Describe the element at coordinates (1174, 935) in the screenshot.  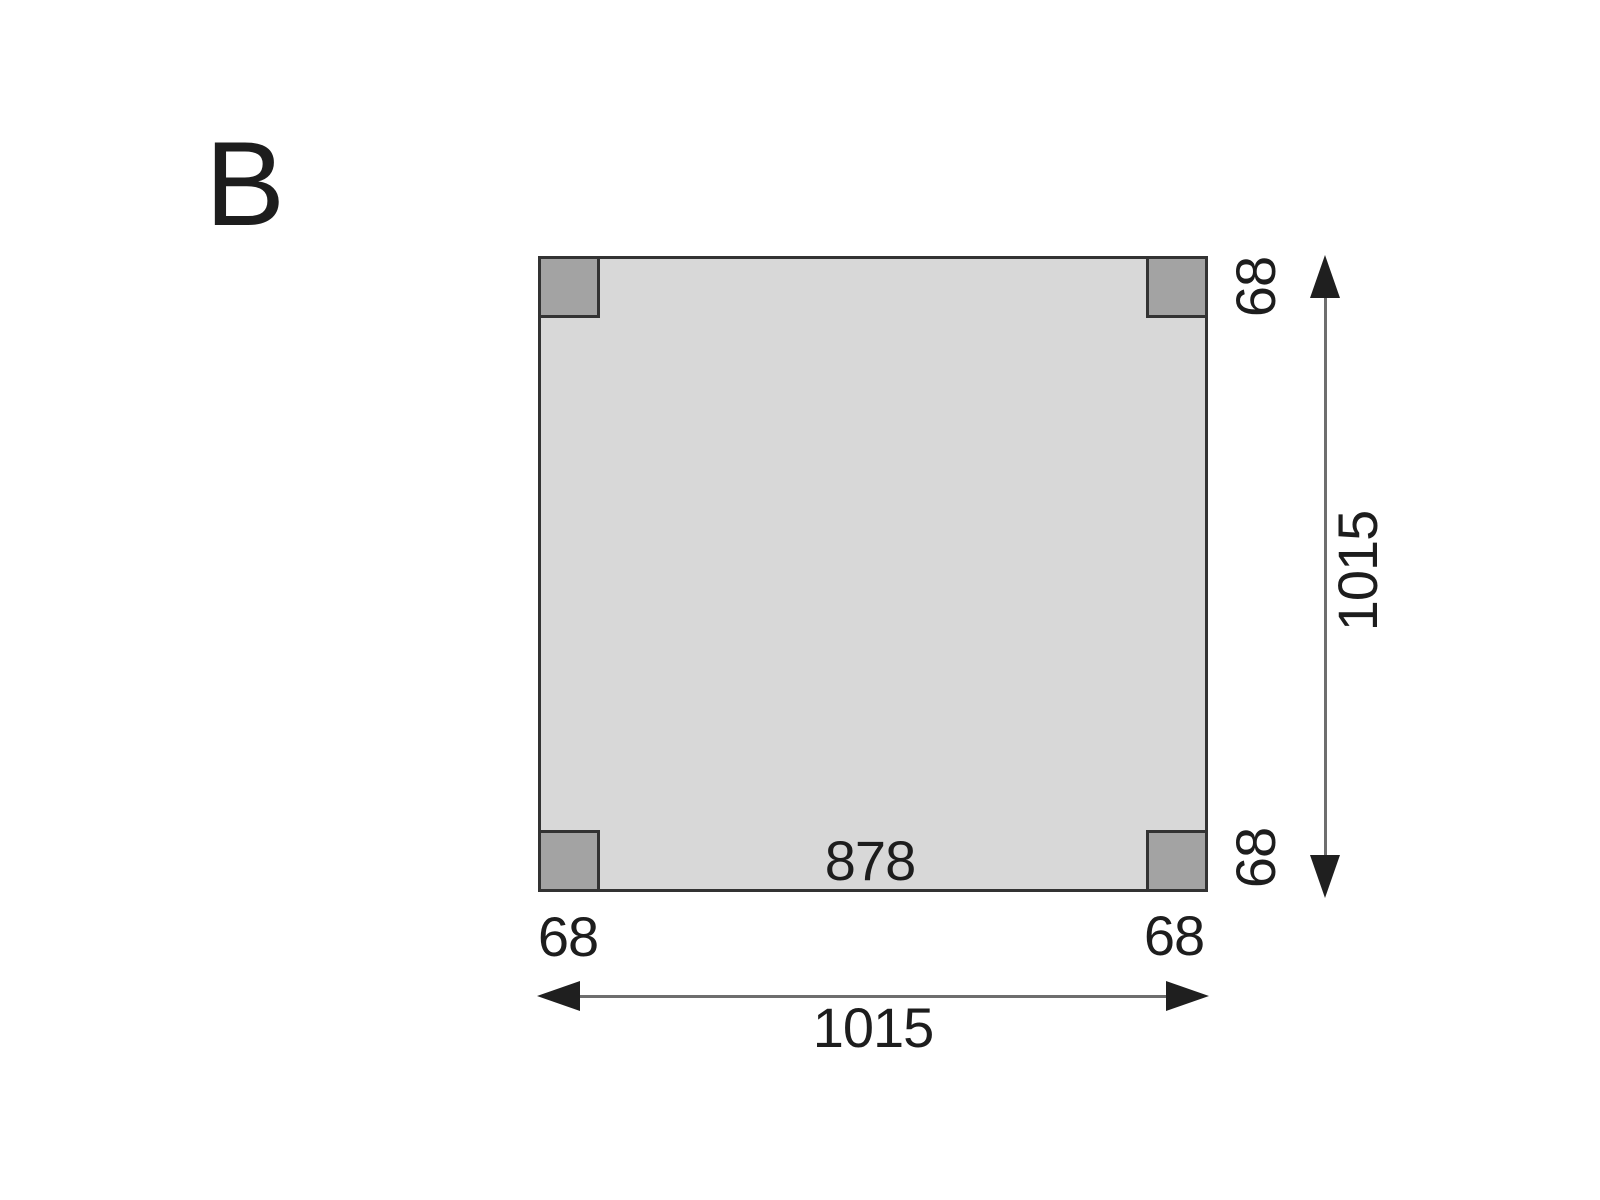
I see `dim-post-width-right-label: 68` at that location.